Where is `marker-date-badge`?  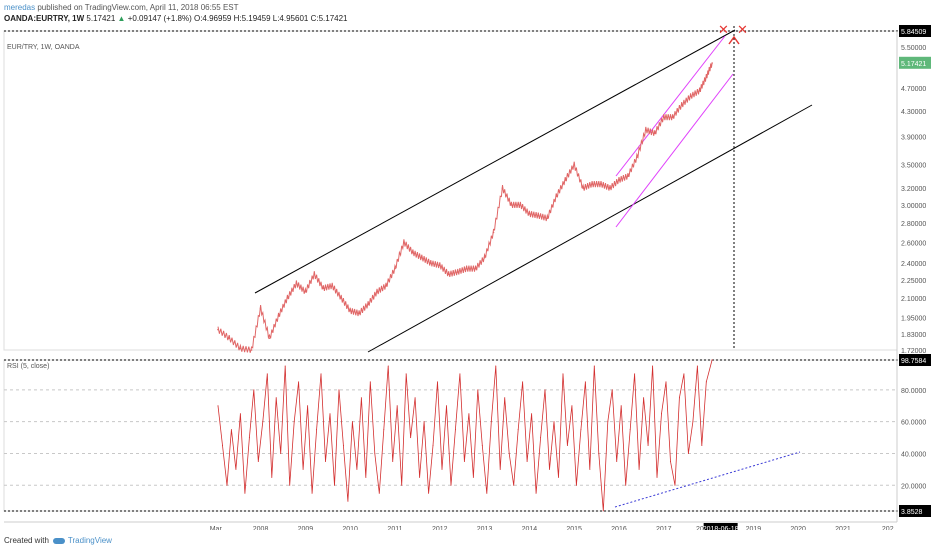
marker-date-badge is located at coordinates (720, 526).